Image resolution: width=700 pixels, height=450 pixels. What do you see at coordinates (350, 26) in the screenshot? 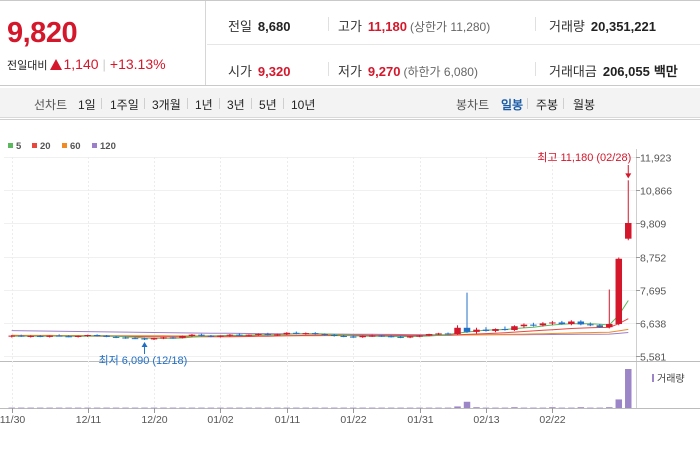
I see `high-label: 고가` at bounding box center [350, 26].